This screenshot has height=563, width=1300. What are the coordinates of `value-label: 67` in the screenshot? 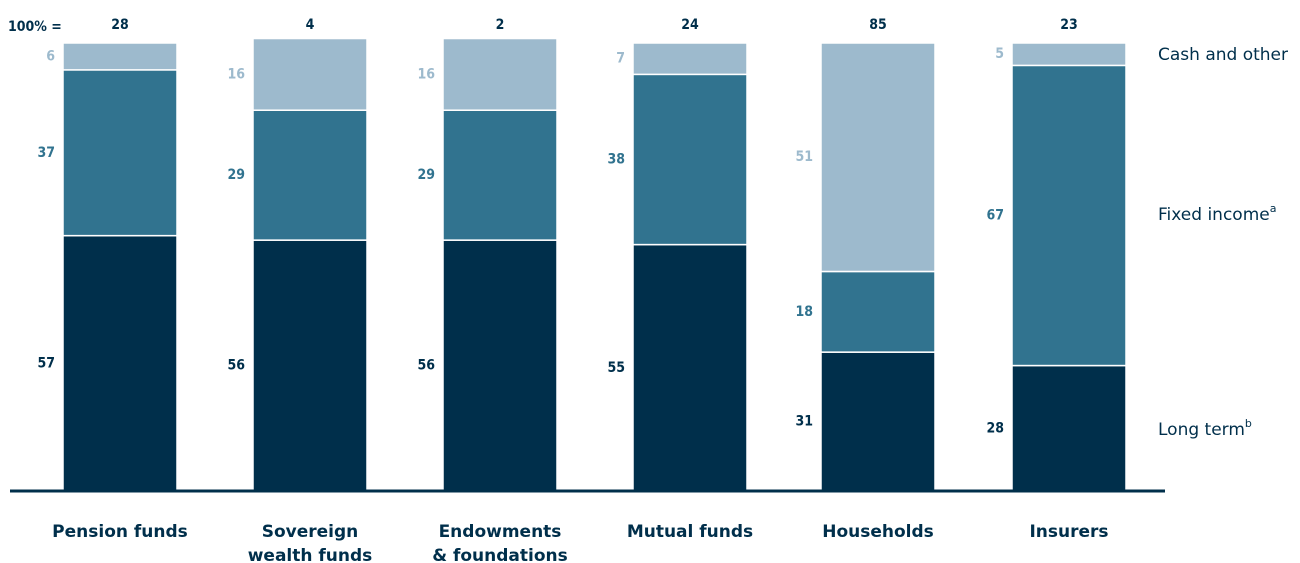 It's located at (995, 215).